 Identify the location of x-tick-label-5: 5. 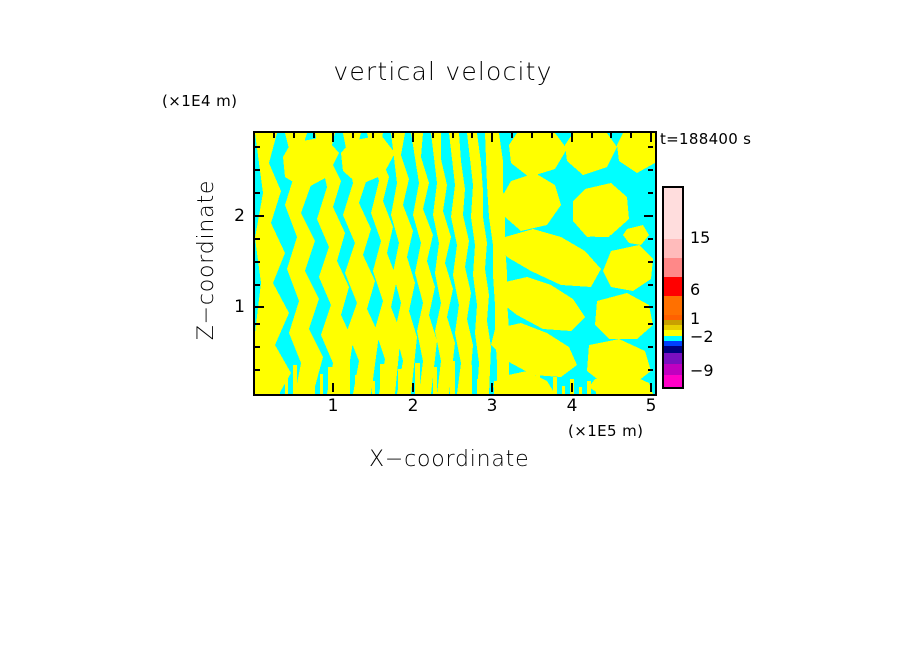
(651, 406).